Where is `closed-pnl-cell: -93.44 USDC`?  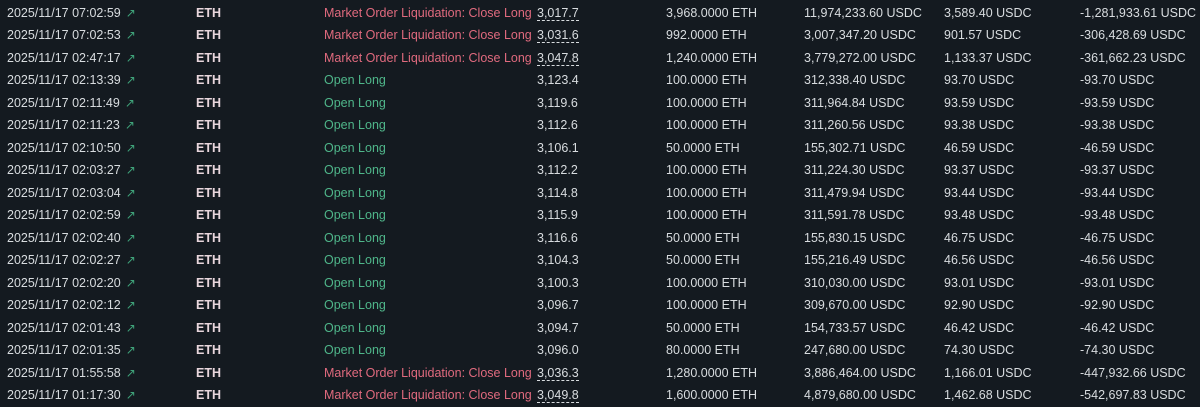
closed-pnl-cell: -93.44 USDC is located at coordinates (1117, 192).